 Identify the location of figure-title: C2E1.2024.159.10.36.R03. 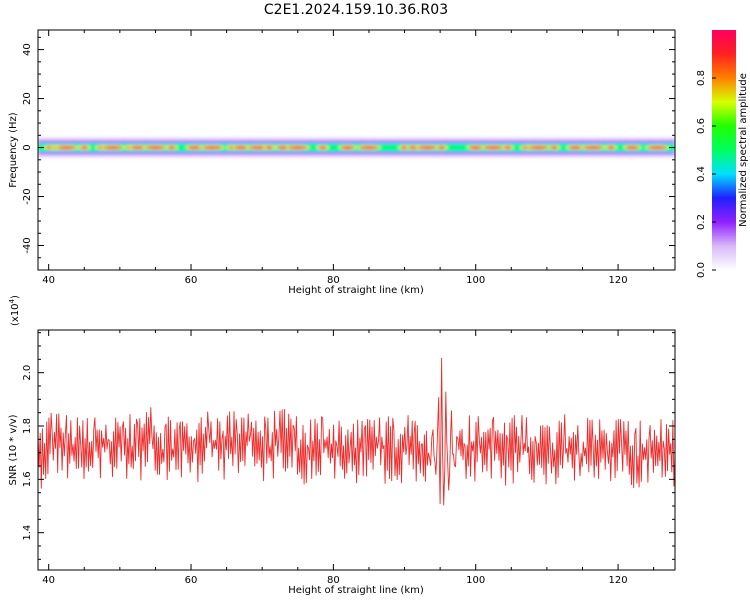
(356, 10).